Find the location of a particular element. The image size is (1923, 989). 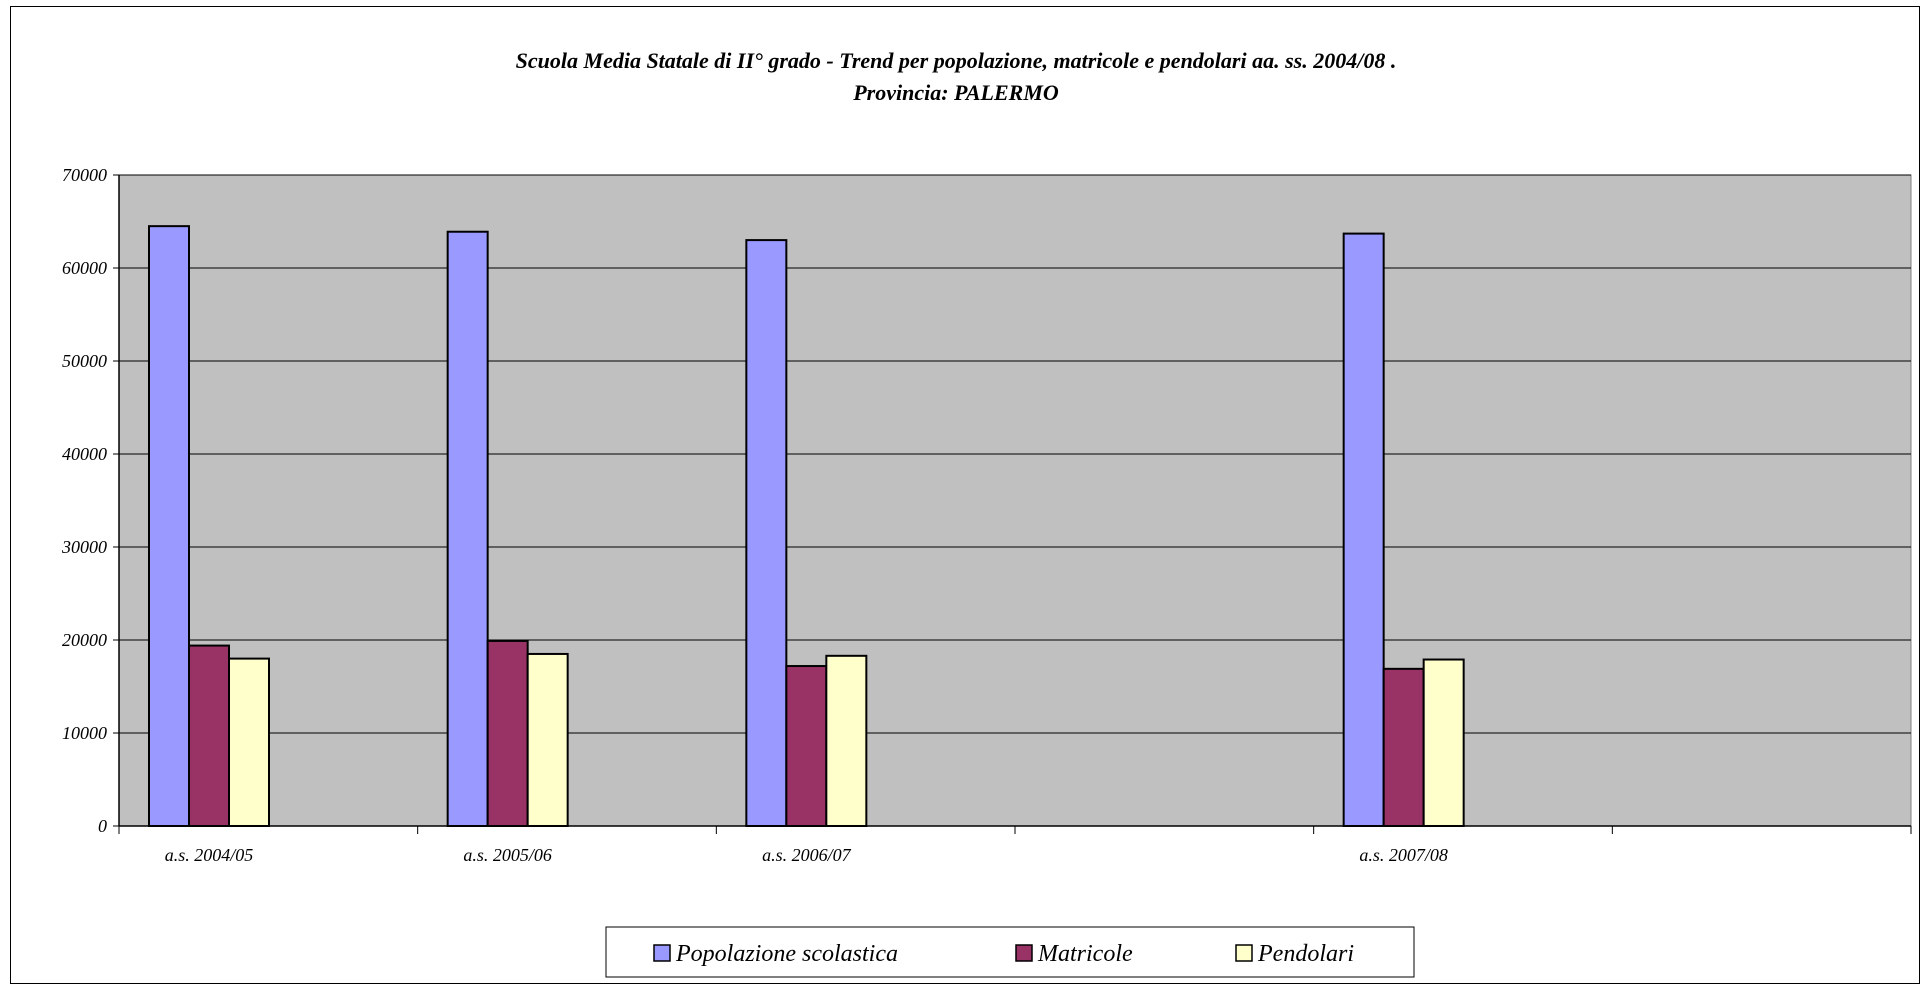

chart-subtitle: Provincia: PALERMO is located at coordinates (955, 92).